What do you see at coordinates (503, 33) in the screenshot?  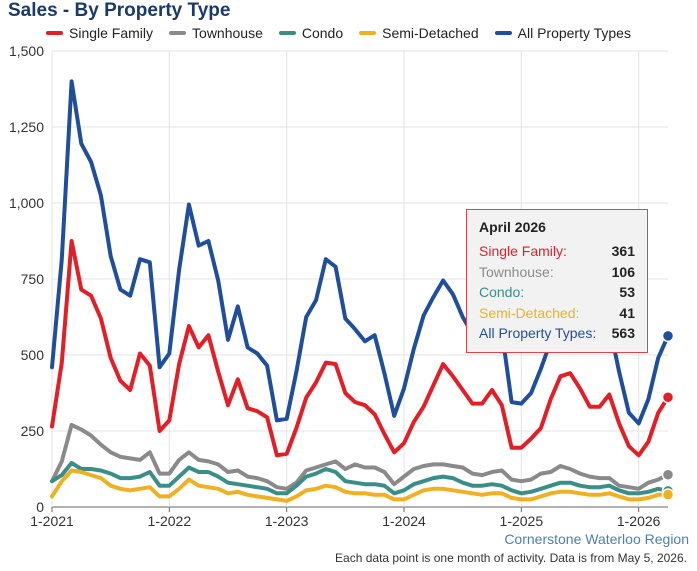 I see `legend-swatch-all-property-types` at bounding box center [503, 33].